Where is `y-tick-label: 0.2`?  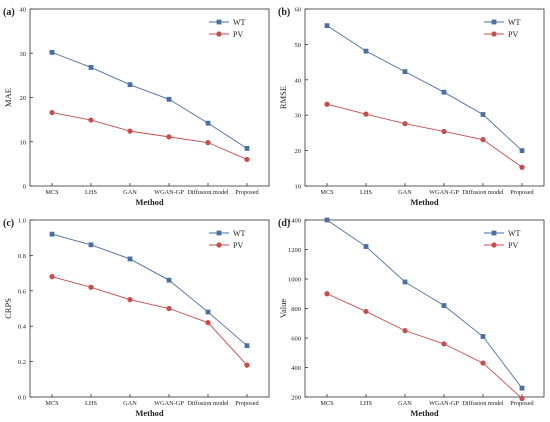 y-tick-label: 0.2 is located at coordinates (22, 362).